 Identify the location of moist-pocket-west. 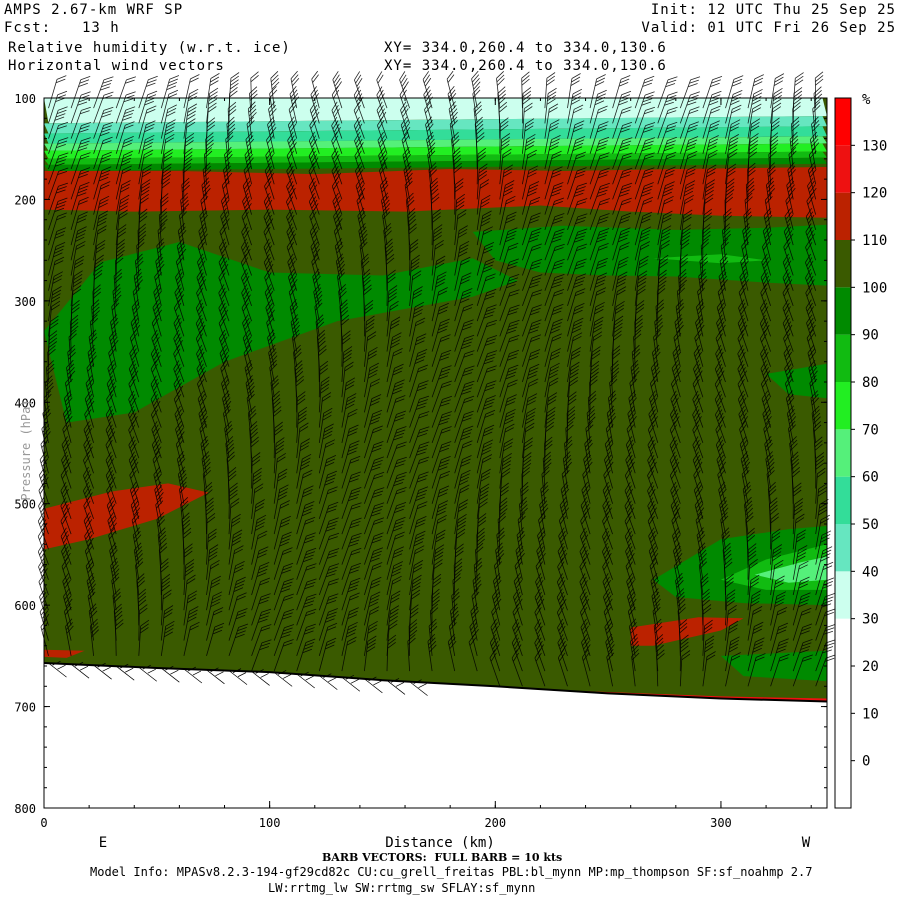
(281, 332).